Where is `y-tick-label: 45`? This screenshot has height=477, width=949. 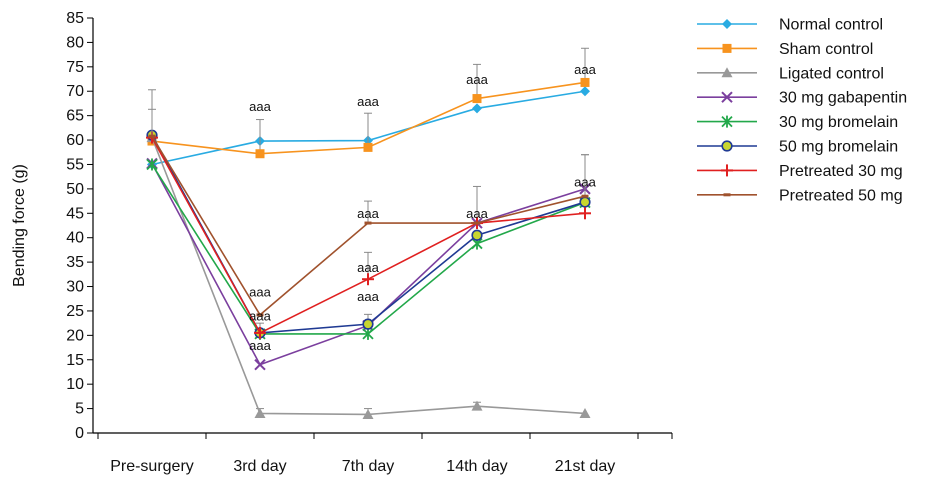
y-tick-label: 45 is located at coordinates (75, 213).